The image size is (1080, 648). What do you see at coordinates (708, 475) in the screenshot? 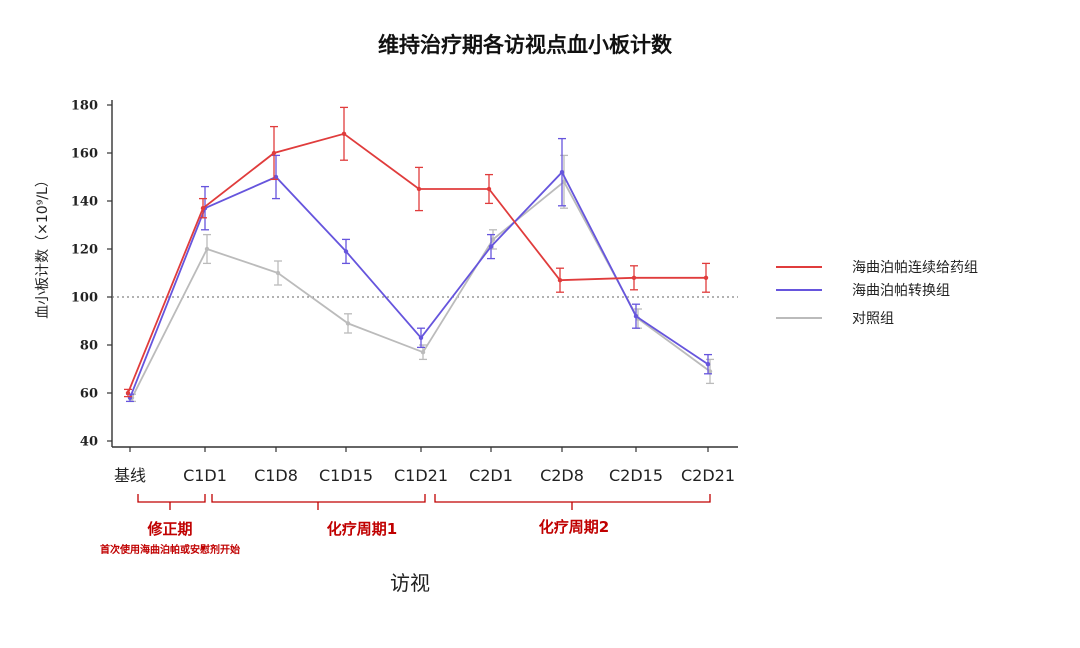
I see `x-tick-label: C2D21` at bounding box center [708, 475].